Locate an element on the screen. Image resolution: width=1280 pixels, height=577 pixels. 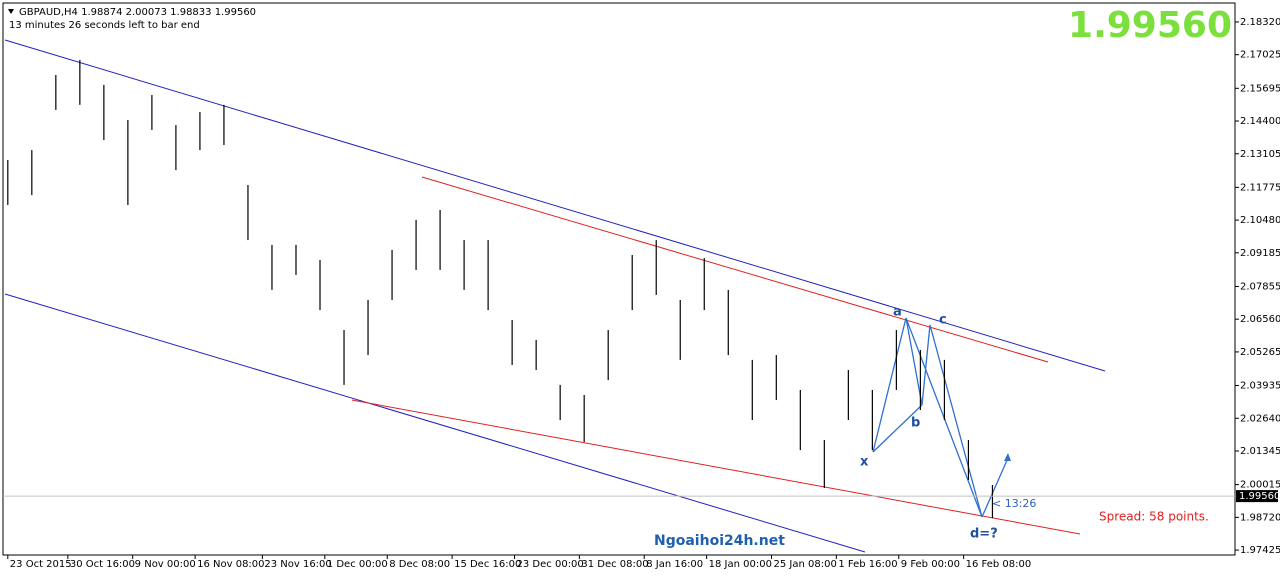
wave-label: c is located at coordinates (943, 320).